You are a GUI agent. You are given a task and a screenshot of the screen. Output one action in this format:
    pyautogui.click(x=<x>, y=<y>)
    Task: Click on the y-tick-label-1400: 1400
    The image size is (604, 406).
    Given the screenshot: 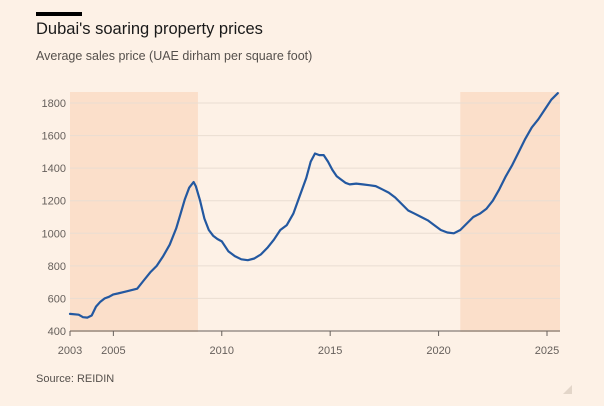 What is the action you would take?
    pyautogui.click(x=54, y=169)
    